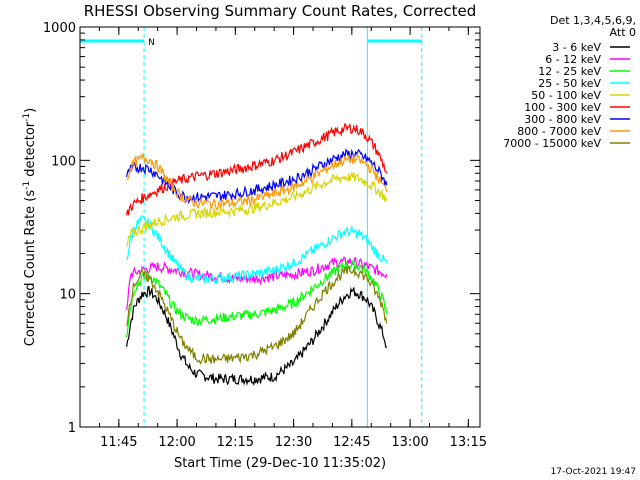 The width and height of the screenshot is (640, 480). I want to click on night-marker: N, so click(151, 43).